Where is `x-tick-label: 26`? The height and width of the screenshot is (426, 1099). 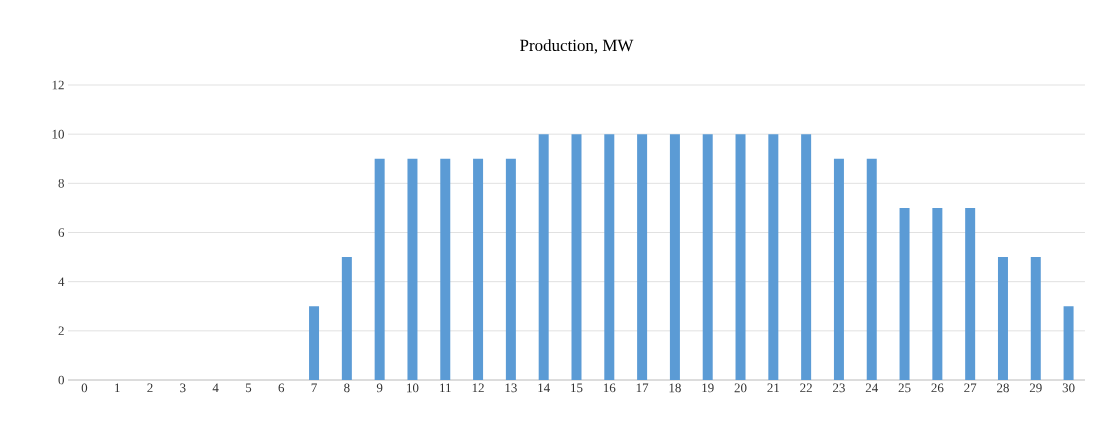
x-tick-label: 26 is located at coordinates (937, 388).